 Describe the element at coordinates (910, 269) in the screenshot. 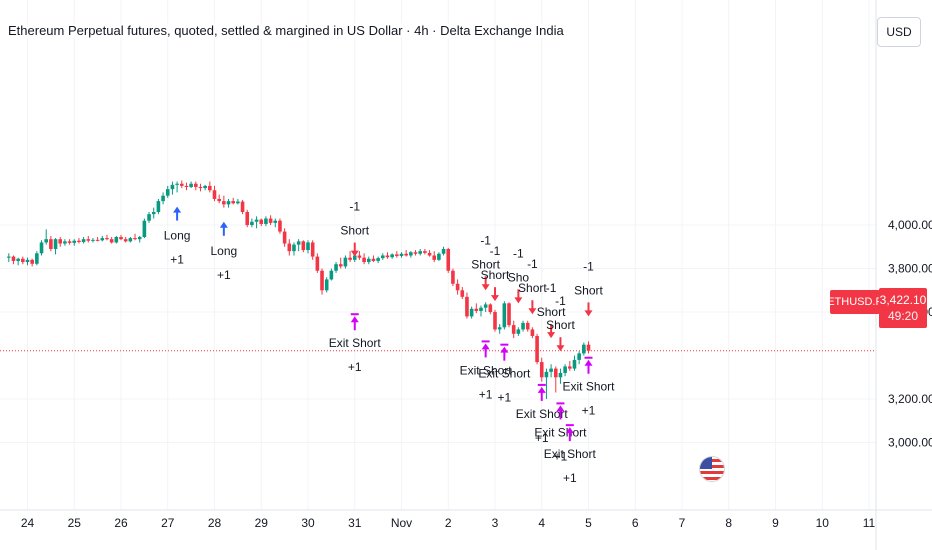

I see `y-tick-label: 3,800.00` at that location.